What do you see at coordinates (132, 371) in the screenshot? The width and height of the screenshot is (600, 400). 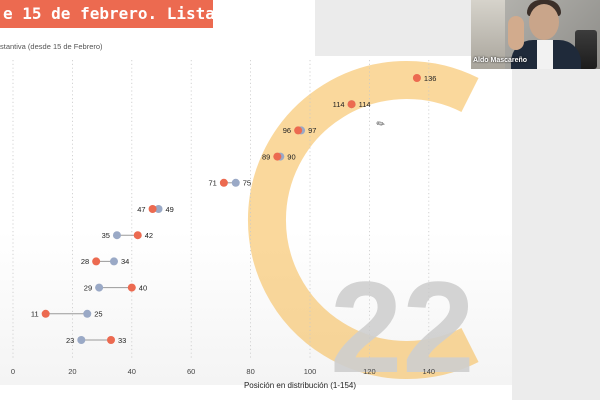 I see `x-tick-label: 40` at bounding box center [132, 371].